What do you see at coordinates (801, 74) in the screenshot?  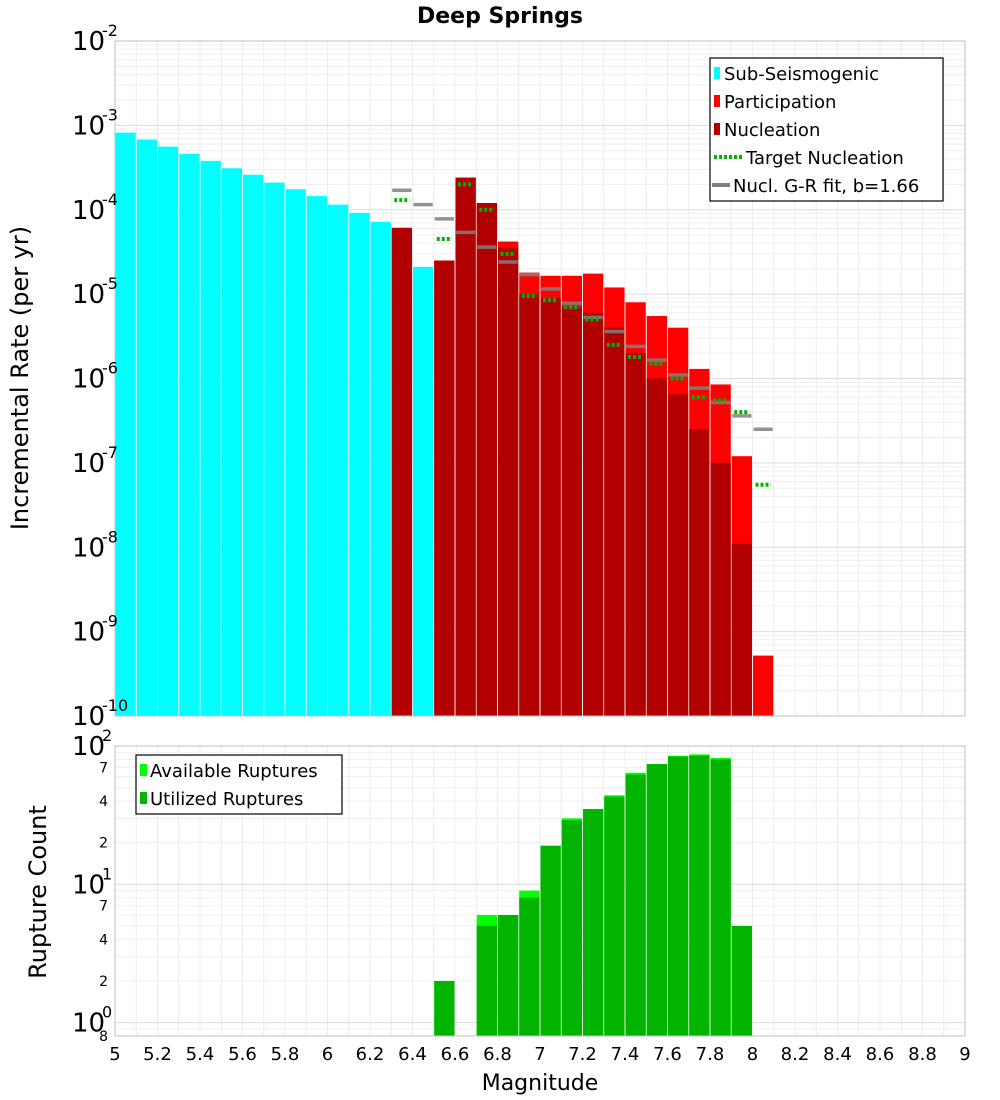 I see `legend-label-sub-seismogenic: Sub-Seismogenic` at bounding box center [801, 74].